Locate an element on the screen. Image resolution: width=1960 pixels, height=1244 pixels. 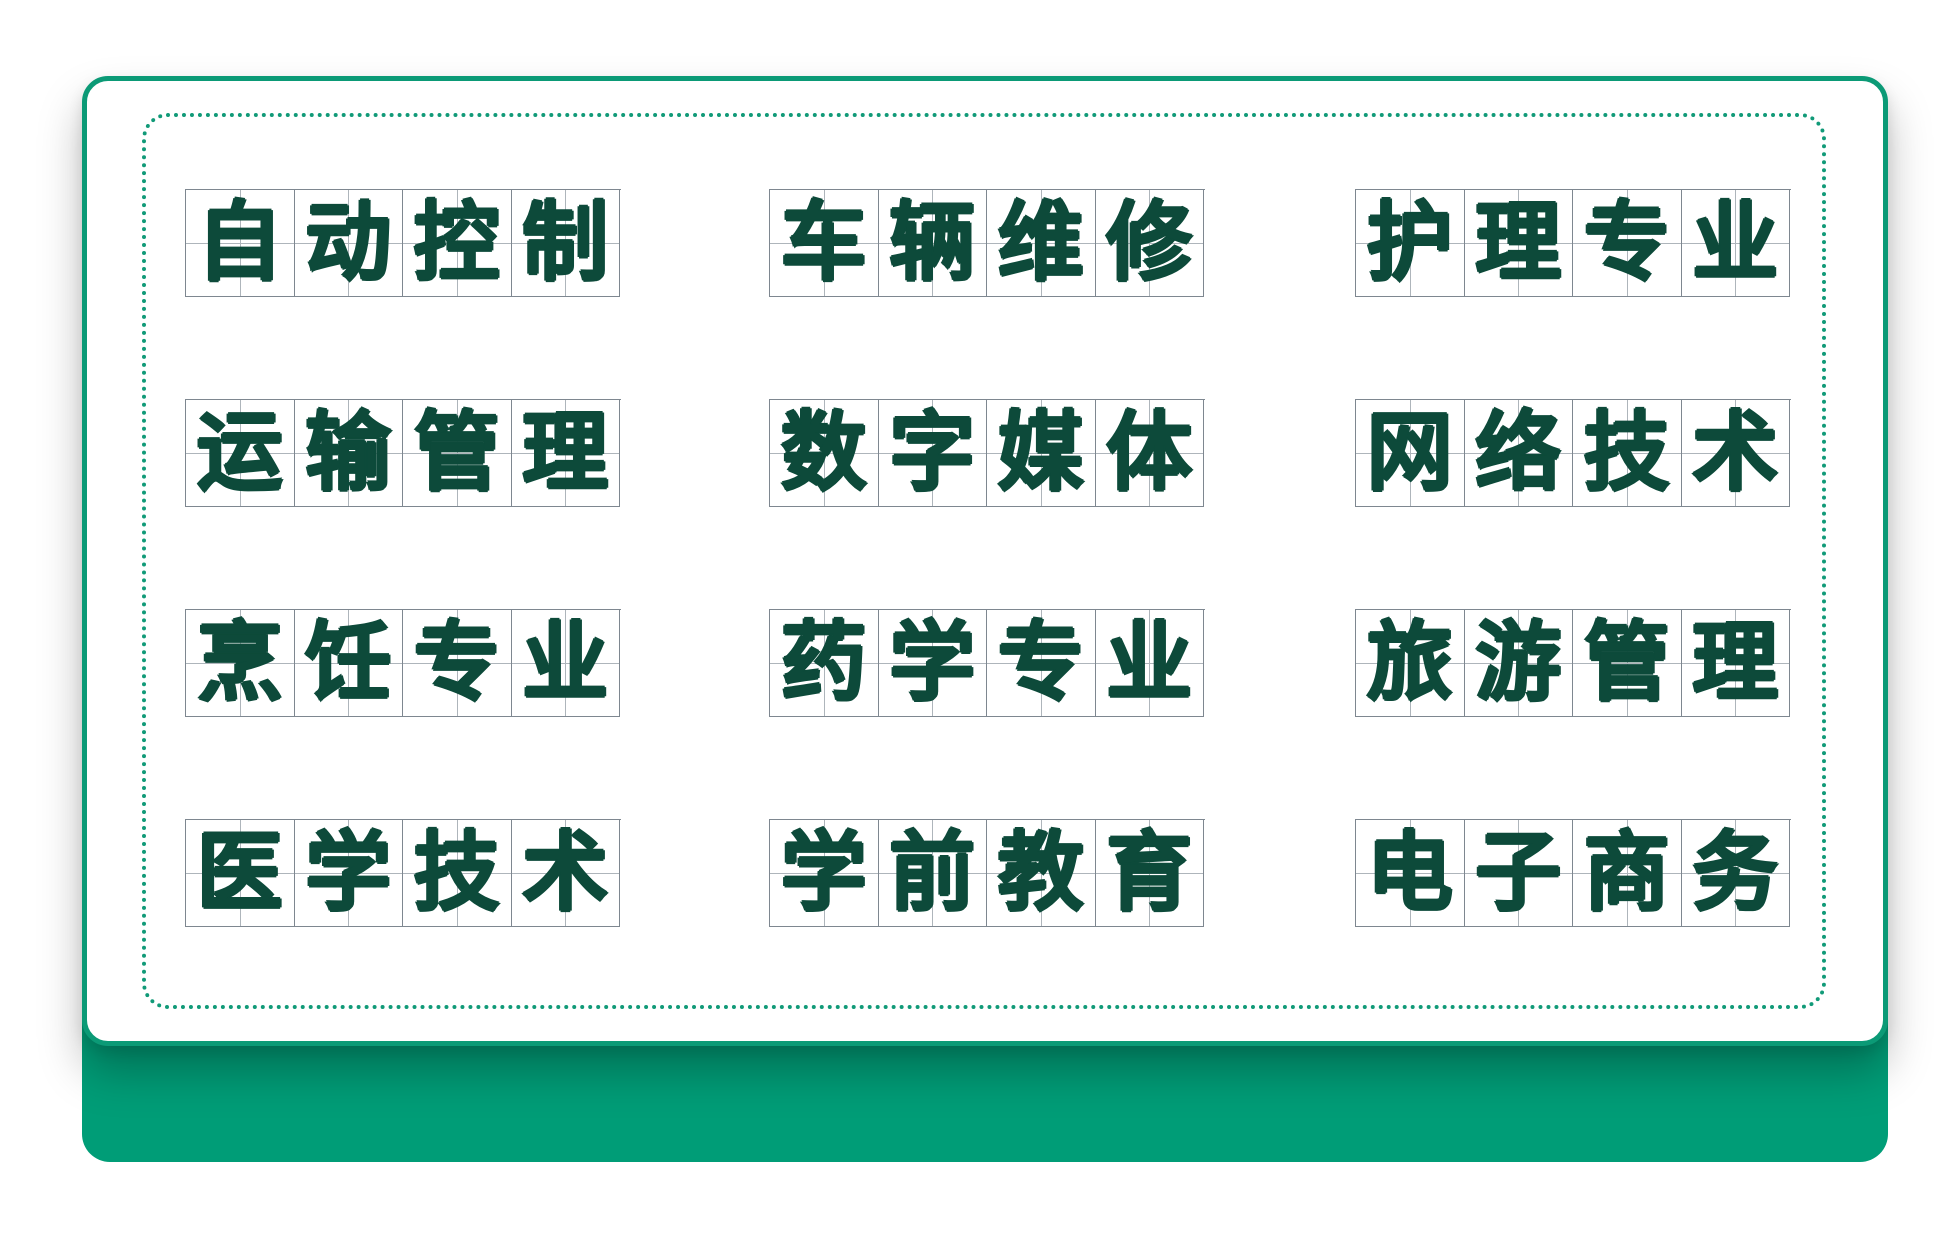
major-char: 务 is located at coordinates (1735, 873).